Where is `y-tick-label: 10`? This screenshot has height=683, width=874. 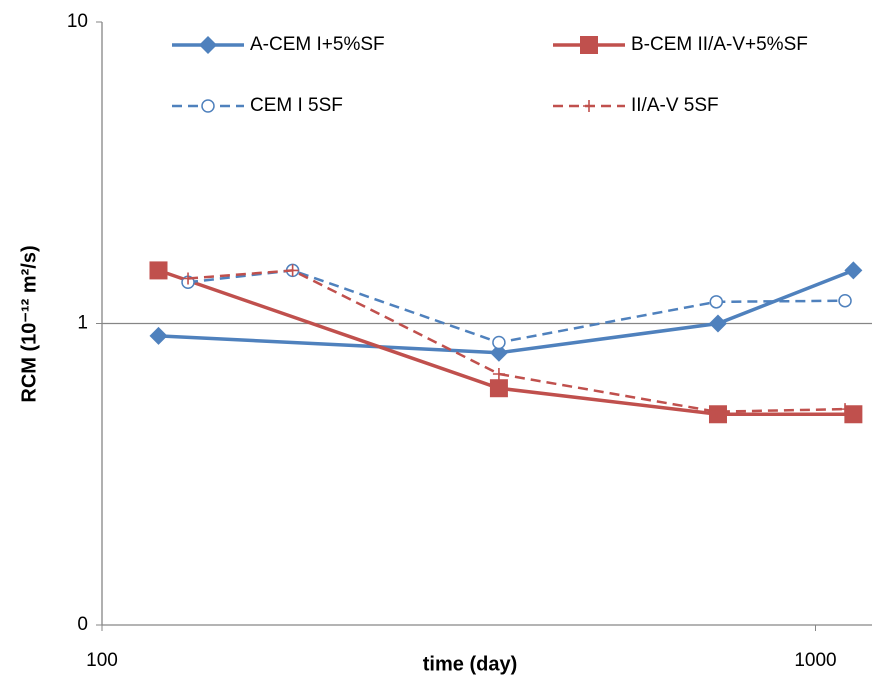 y-tick-label: 10 is located at coordinates (77, 21).